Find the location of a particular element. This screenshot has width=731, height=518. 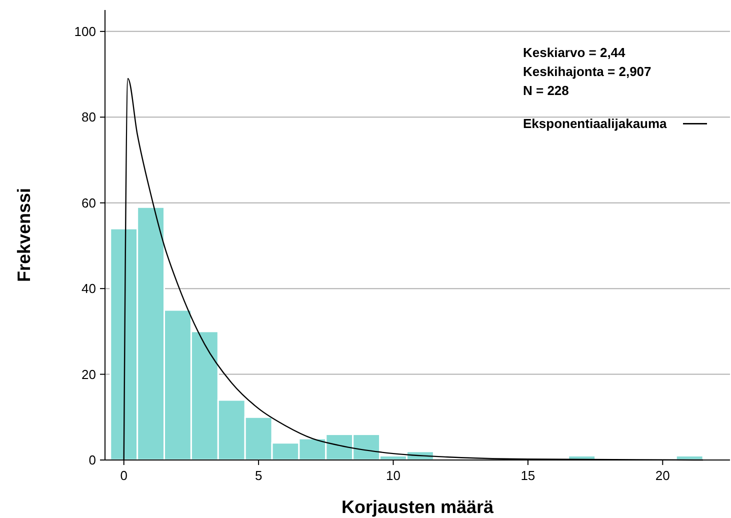

y-tick-label: 0 is located at coordinates (92, 460).